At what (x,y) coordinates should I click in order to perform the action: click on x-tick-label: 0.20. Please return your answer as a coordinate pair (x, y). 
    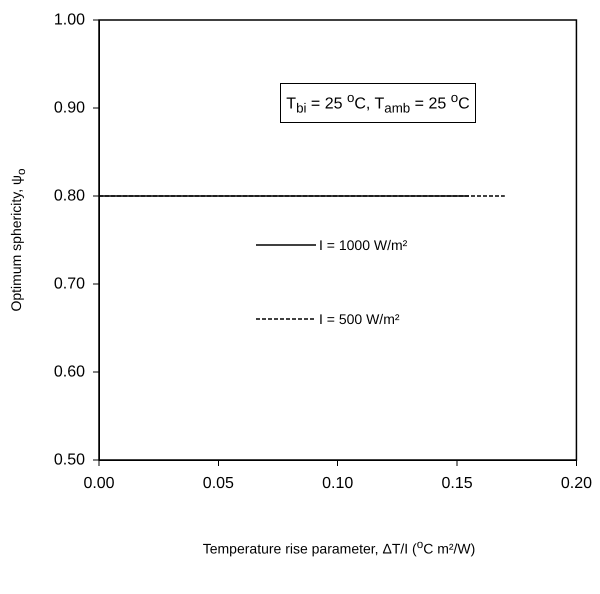
    Looking at the image, I should click on (576, 483).